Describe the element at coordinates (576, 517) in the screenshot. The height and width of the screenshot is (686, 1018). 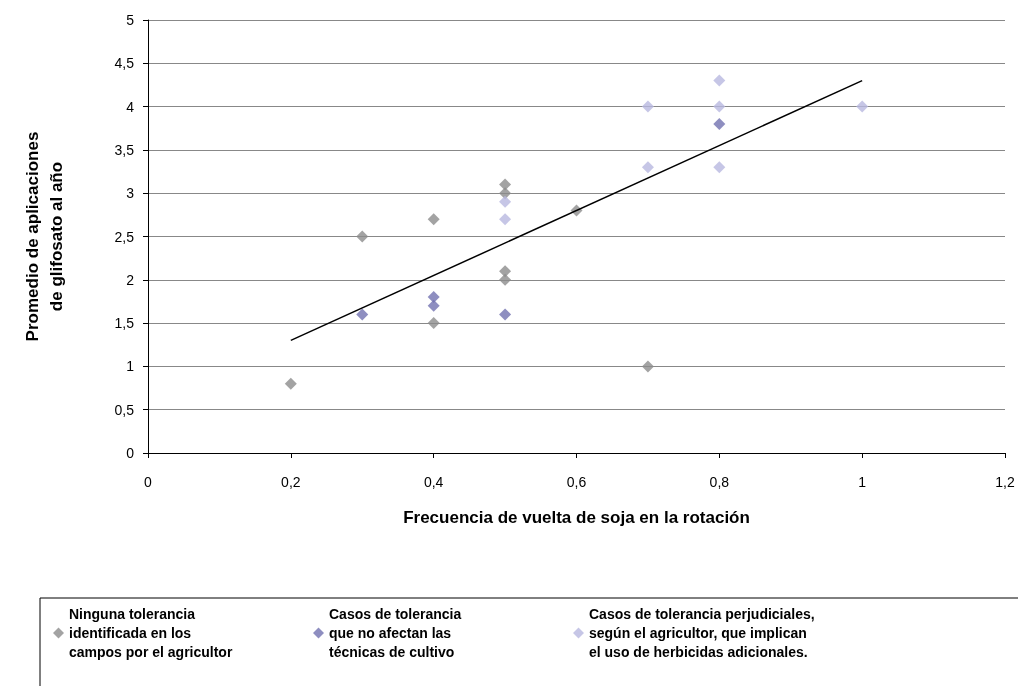
I see `x-axis-title: Frecuencia de vuelta de soja en la rotación` at that location.